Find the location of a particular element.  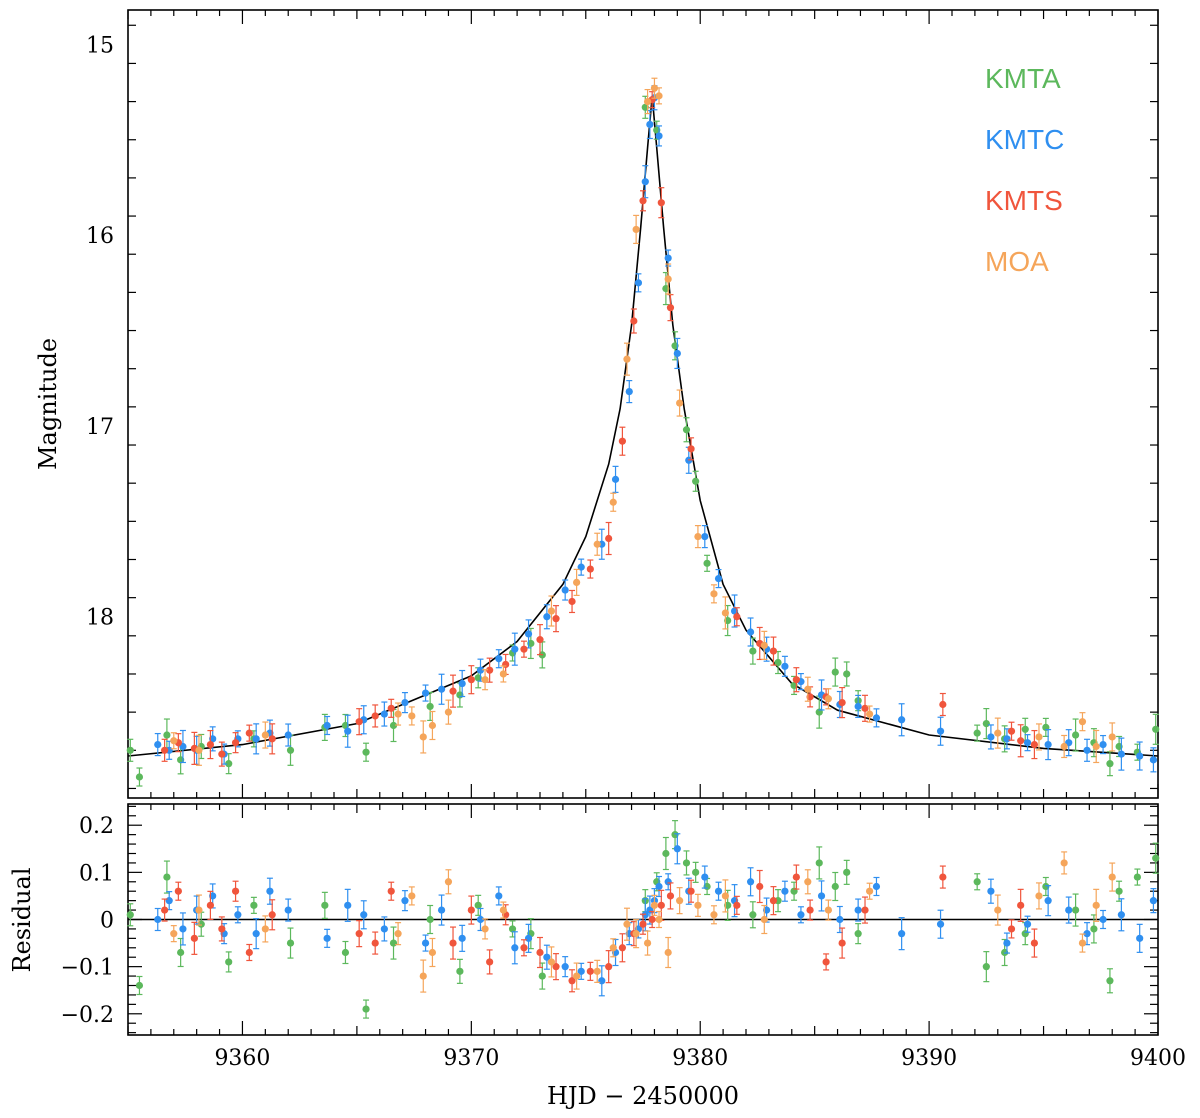

y-tick-label: 0.2 is located at coordinates (96, 826).